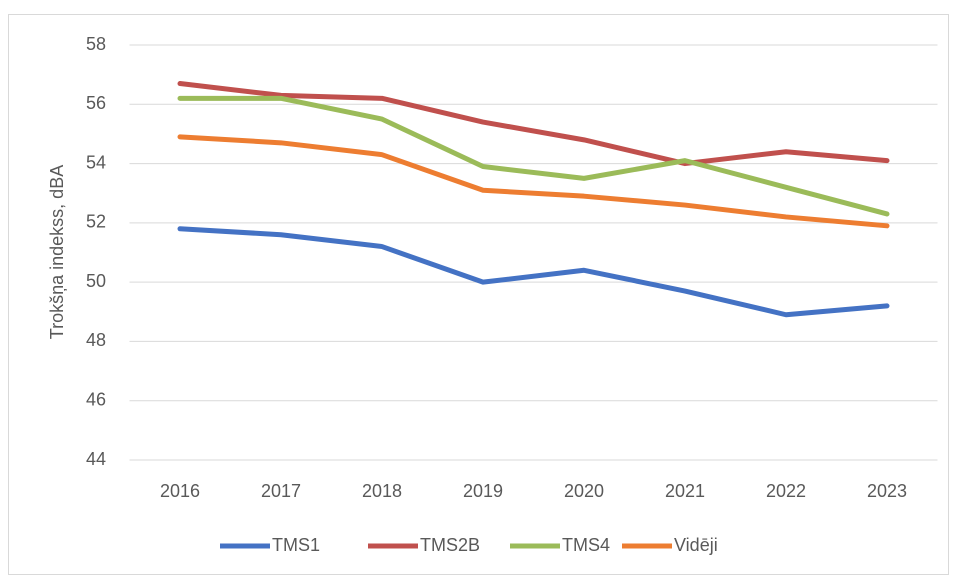 The width and height of the screenshot is (957, 577). What do you see at coordinates (96, 103) in the screenshot?
I see `y-tick-label: 56` at bounding box center [96, 103].